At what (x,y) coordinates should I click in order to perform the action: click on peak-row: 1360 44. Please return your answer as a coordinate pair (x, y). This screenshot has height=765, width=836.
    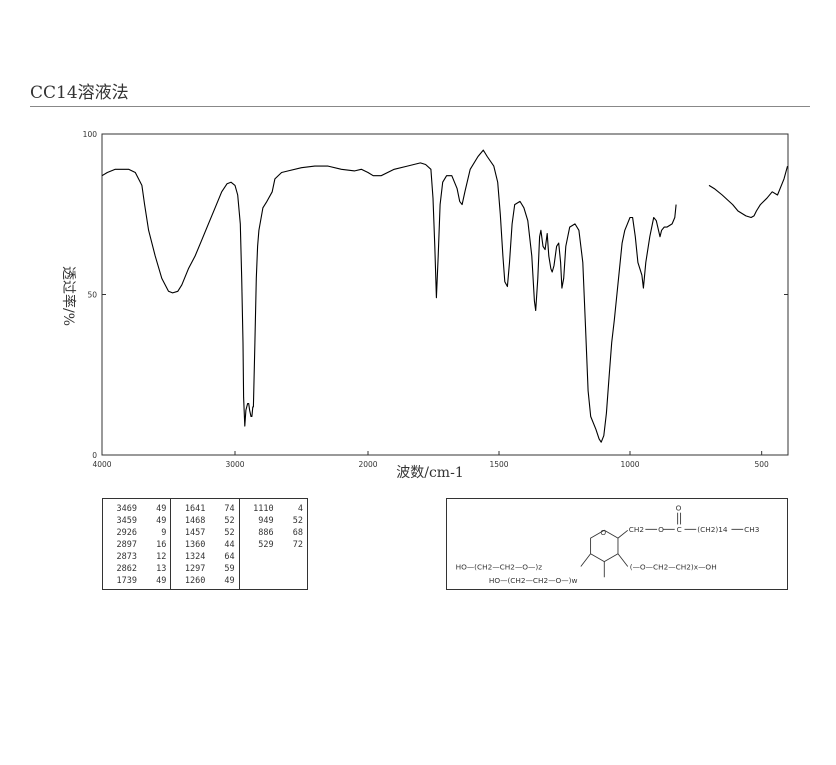
    Looking at the image, I should click on (206, 545).